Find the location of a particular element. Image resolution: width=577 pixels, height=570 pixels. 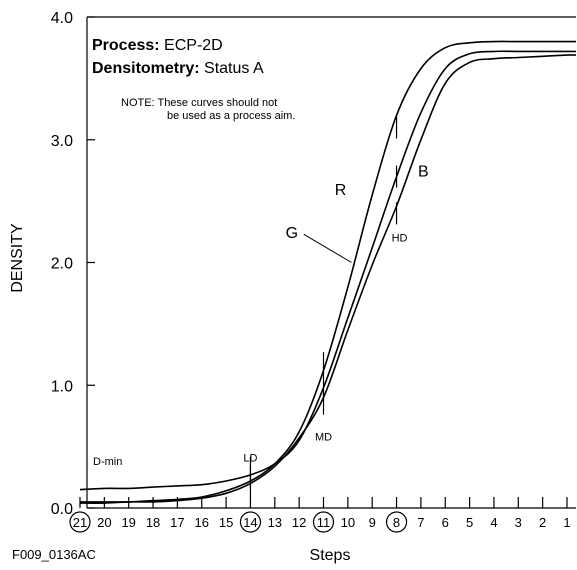

x-tick-label: 16 is located at coordinates (202, 522).